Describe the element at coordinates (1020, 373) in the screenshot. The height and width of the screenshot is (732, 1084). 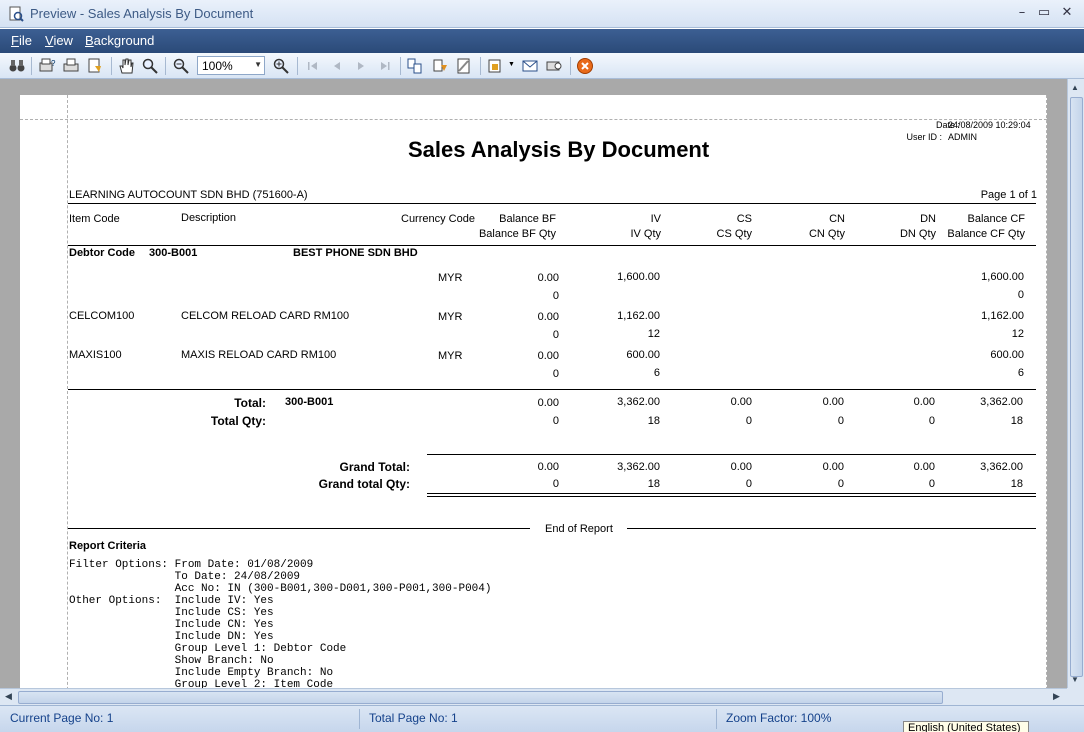
I see `row-balance-cf-qty: 6` at that location.